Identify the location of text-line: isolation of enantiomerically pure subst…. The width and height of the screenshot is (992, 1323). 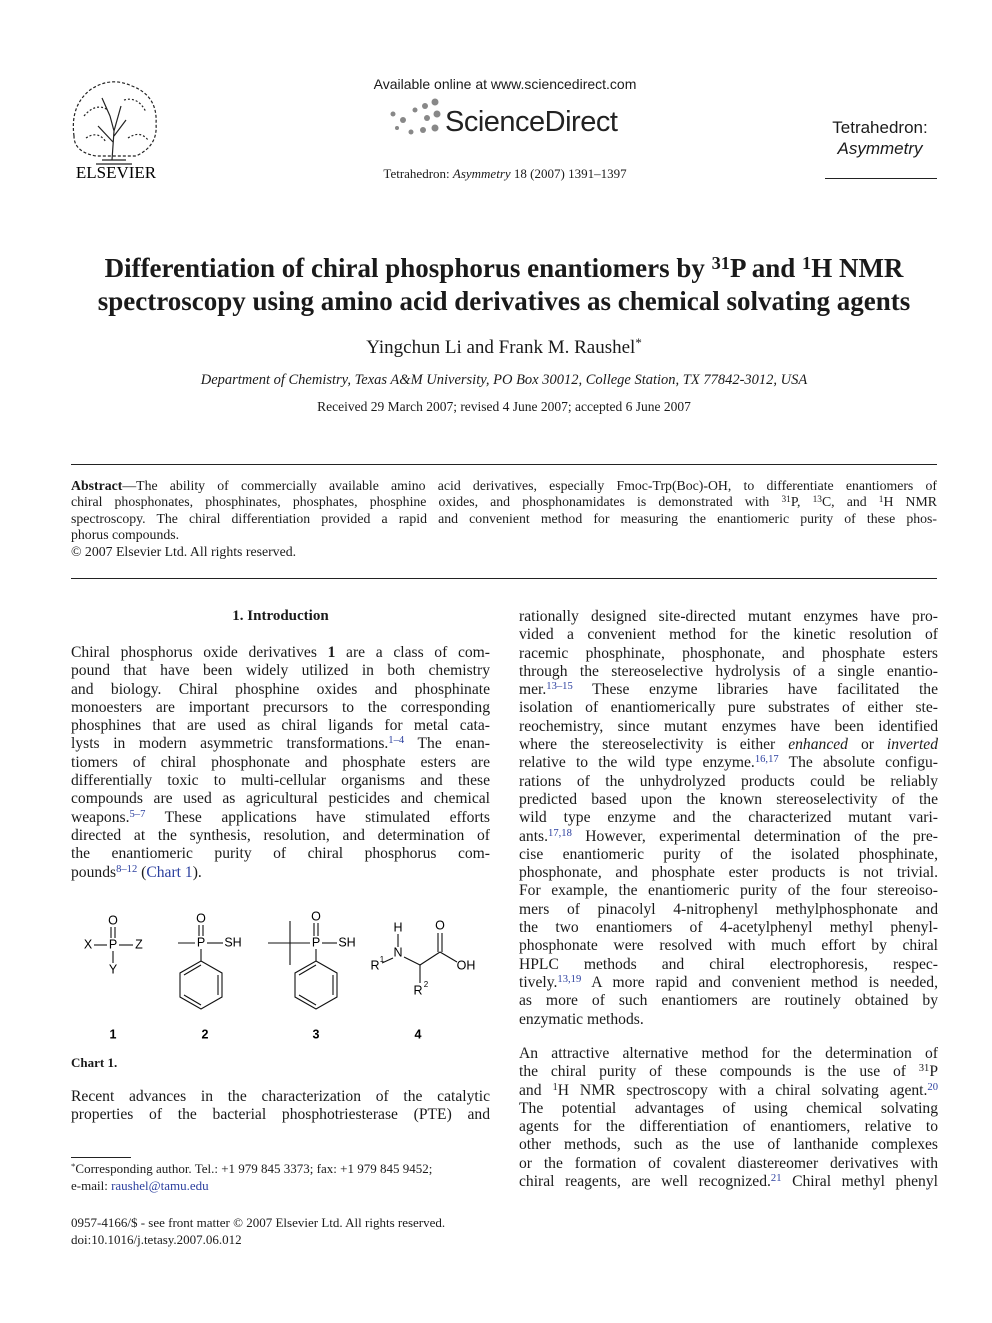
(728, 708).